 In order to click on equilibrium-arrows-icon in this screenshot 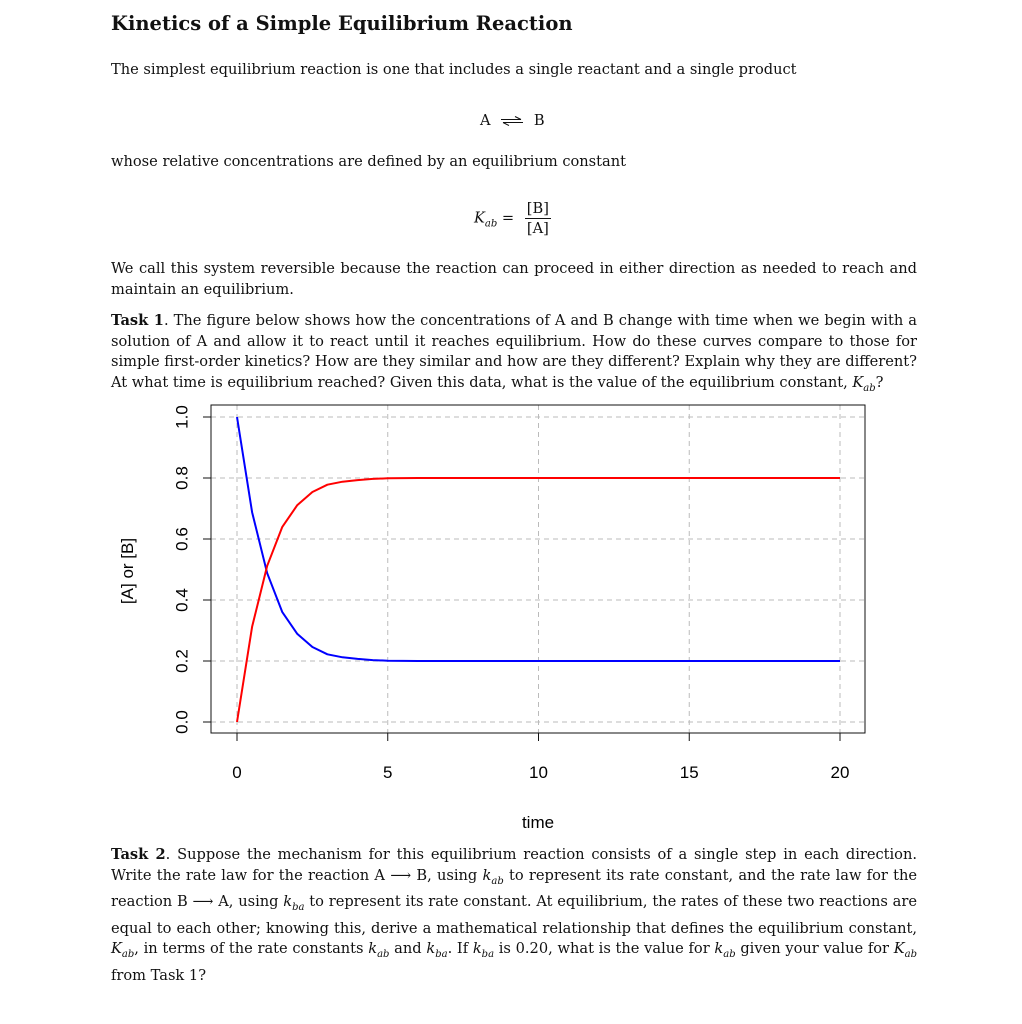, I will do `click(512, 121)`.